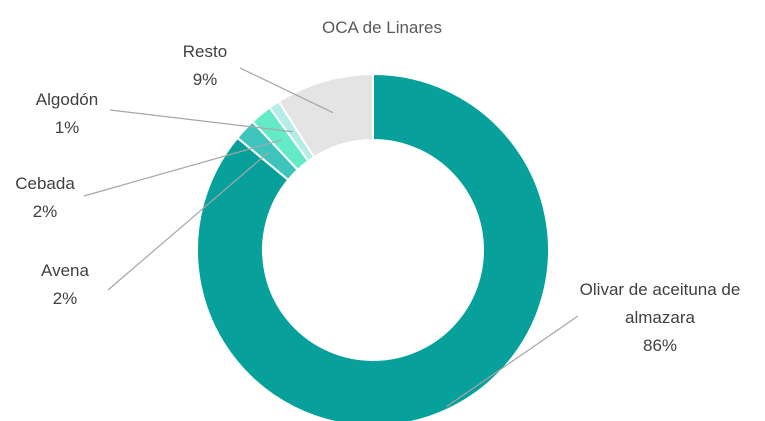  Describe the element at coordinates (660, 345) in the screenshot. I see `value-label: 86%` at that location.